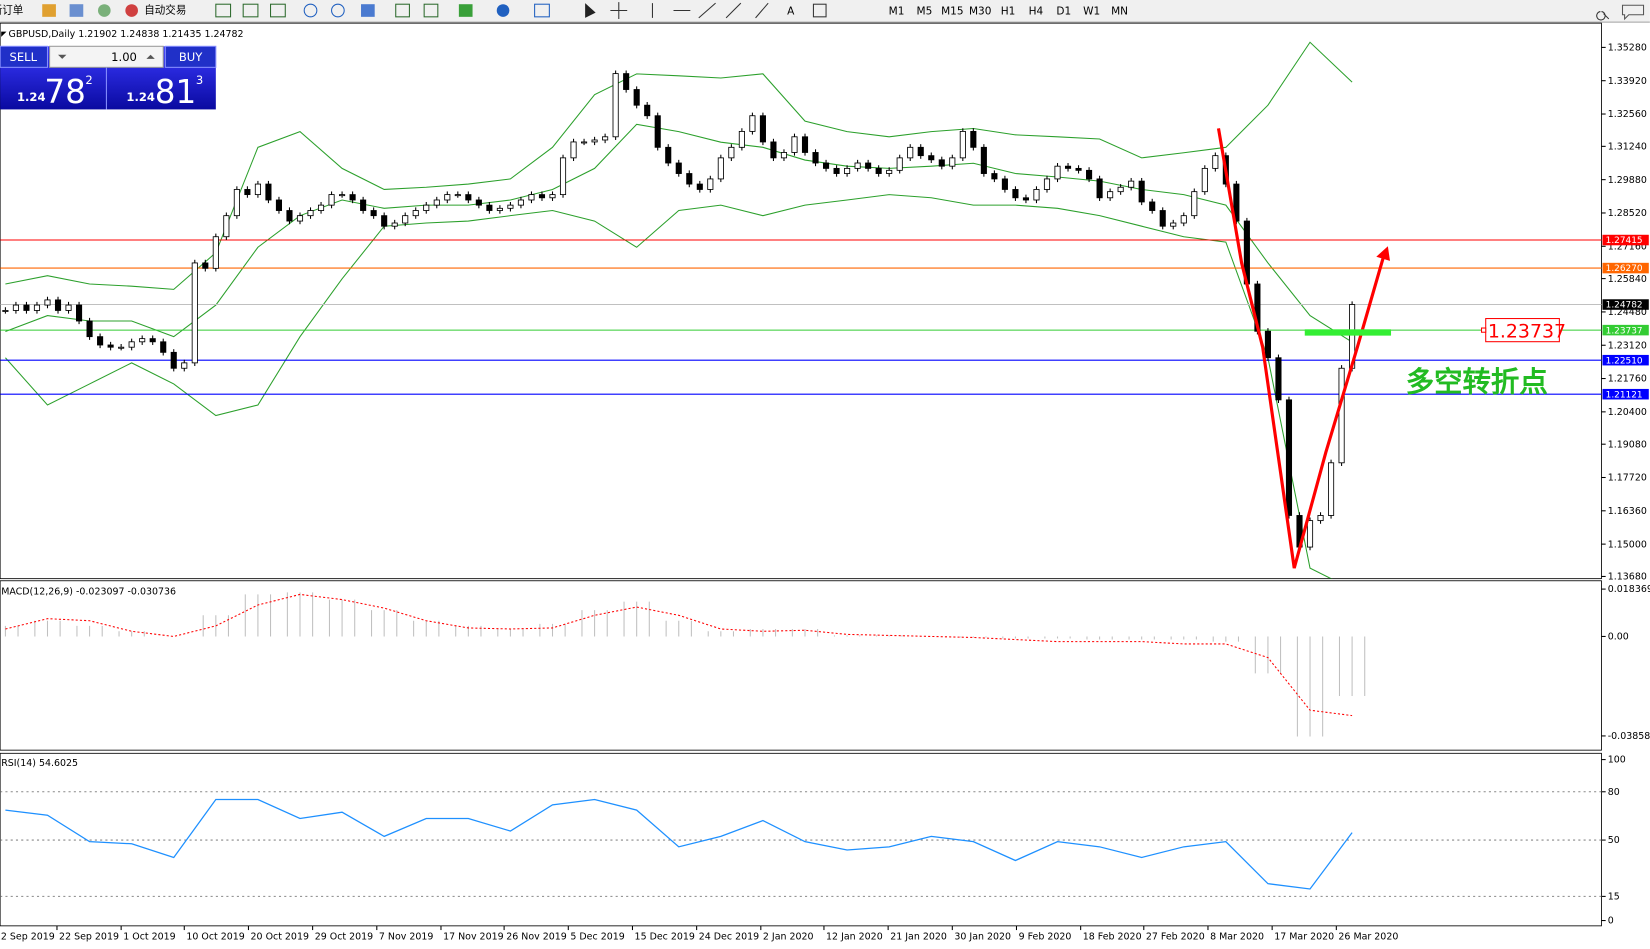  What do you see at coordinates (1301, 348) in the screenshot?
I see `annotation-arrow` at bounding box center [1301, 348].